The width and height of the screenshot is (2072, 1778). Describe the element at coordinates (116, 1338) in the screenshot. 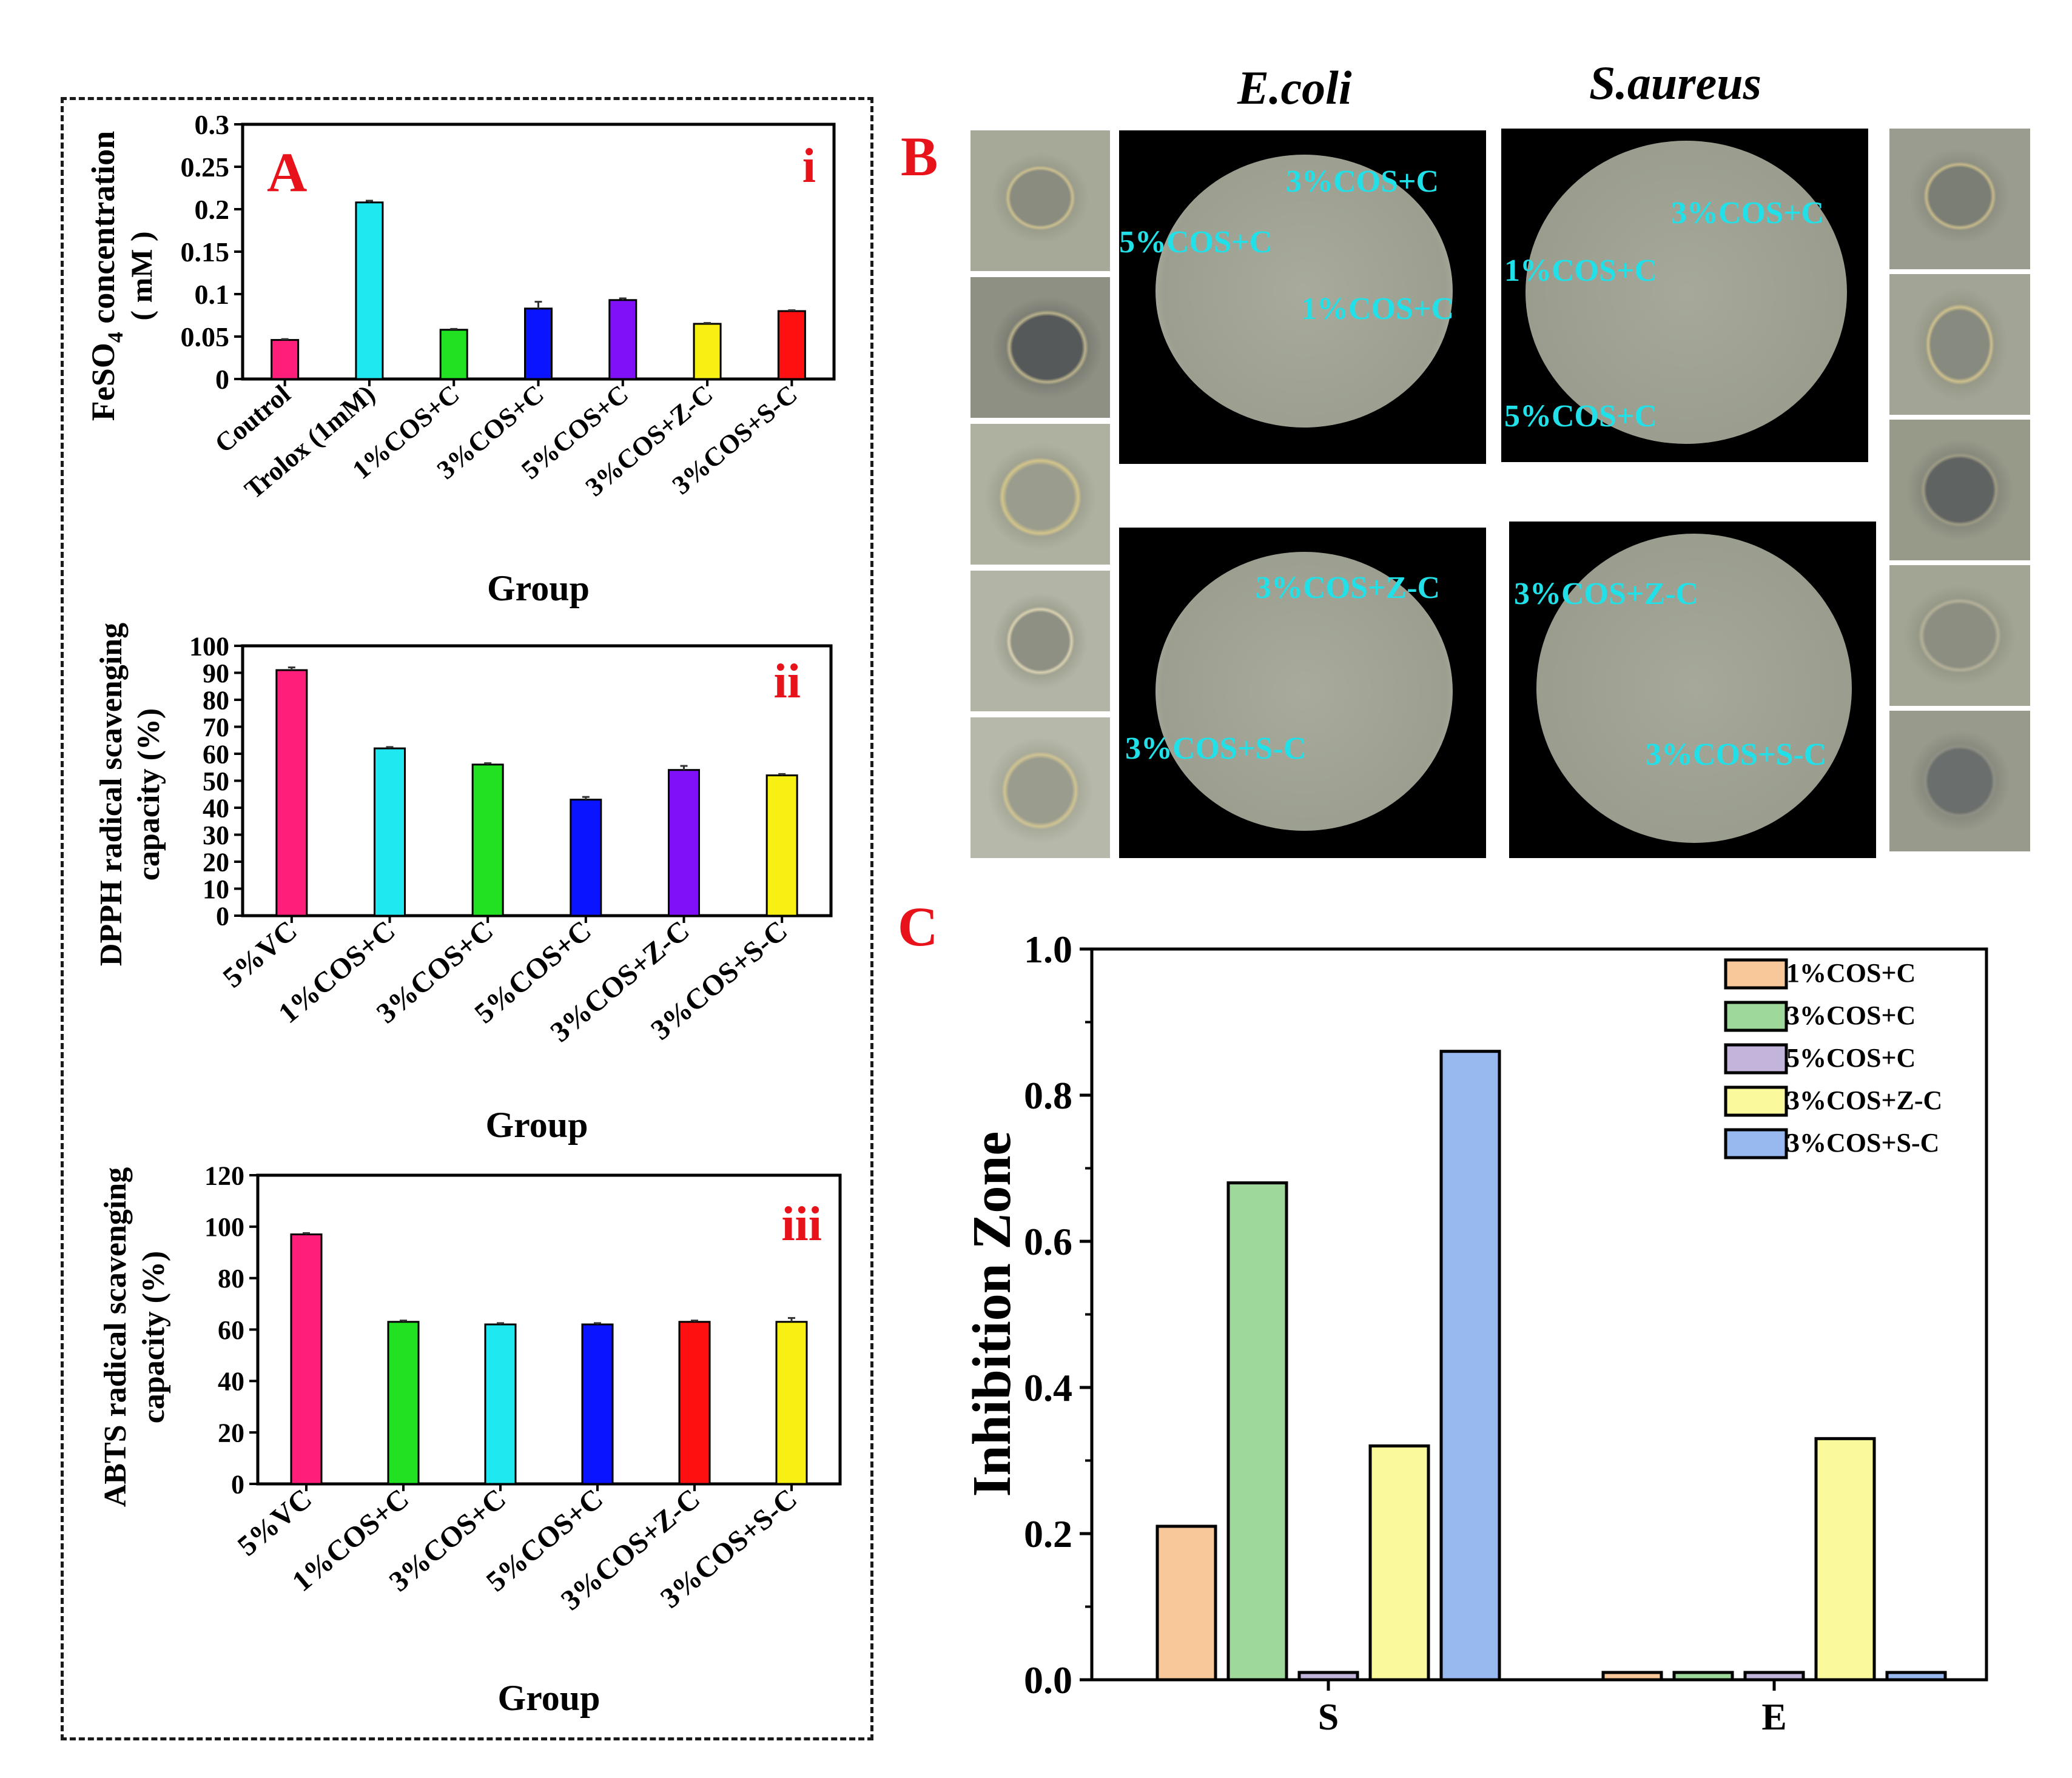

I see `y-axis-label: ABTS radical scavenging` at that location.